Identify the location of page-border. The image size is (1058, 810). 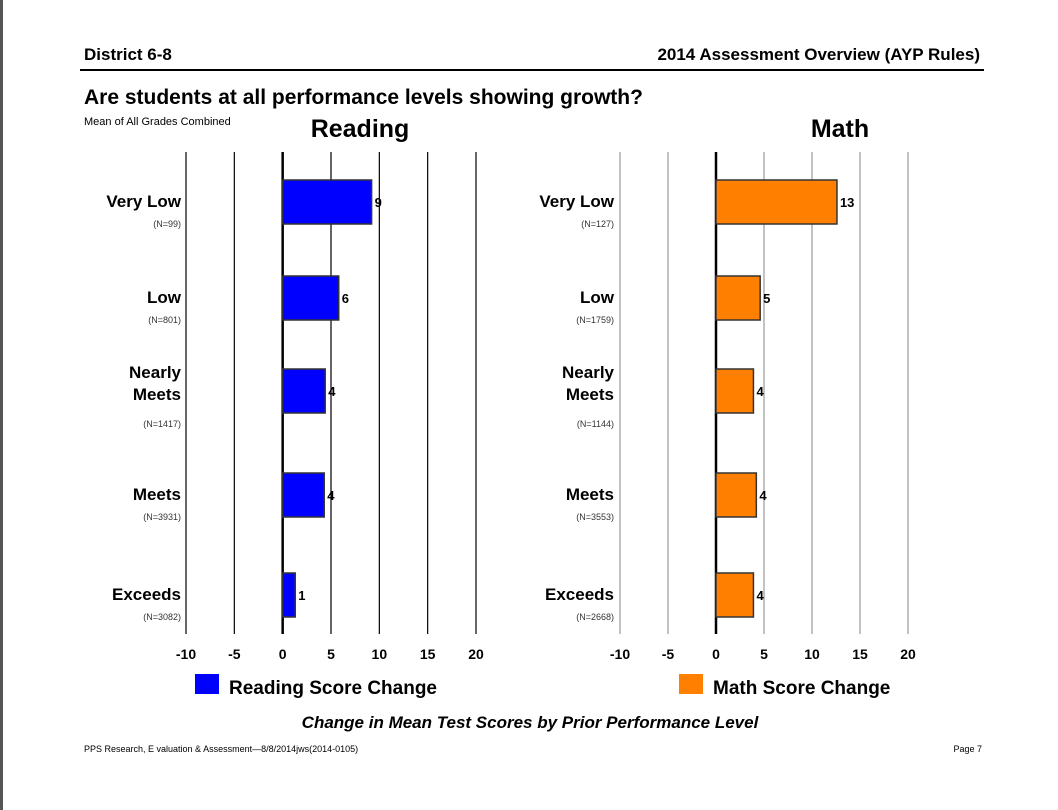
(1, 405).